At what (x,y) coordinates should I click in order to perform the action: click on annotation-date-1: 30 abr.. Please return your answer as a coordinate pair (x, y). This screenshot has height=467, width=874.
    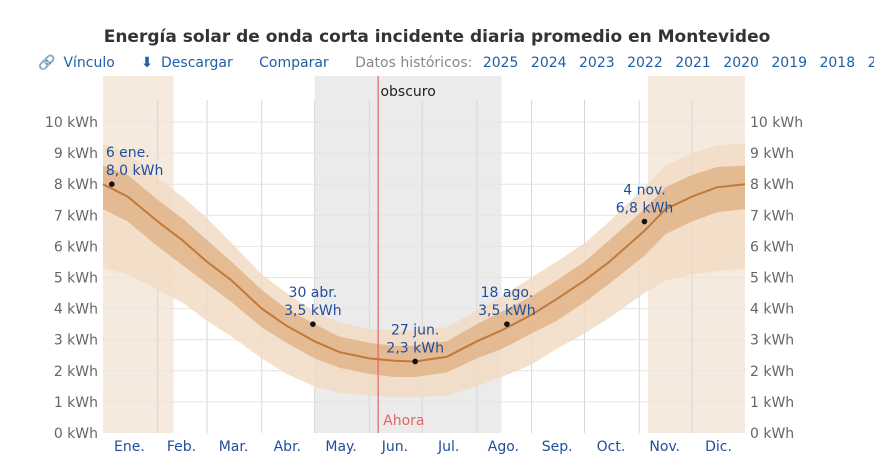
    Looking at the image, I should click on (313, 293).